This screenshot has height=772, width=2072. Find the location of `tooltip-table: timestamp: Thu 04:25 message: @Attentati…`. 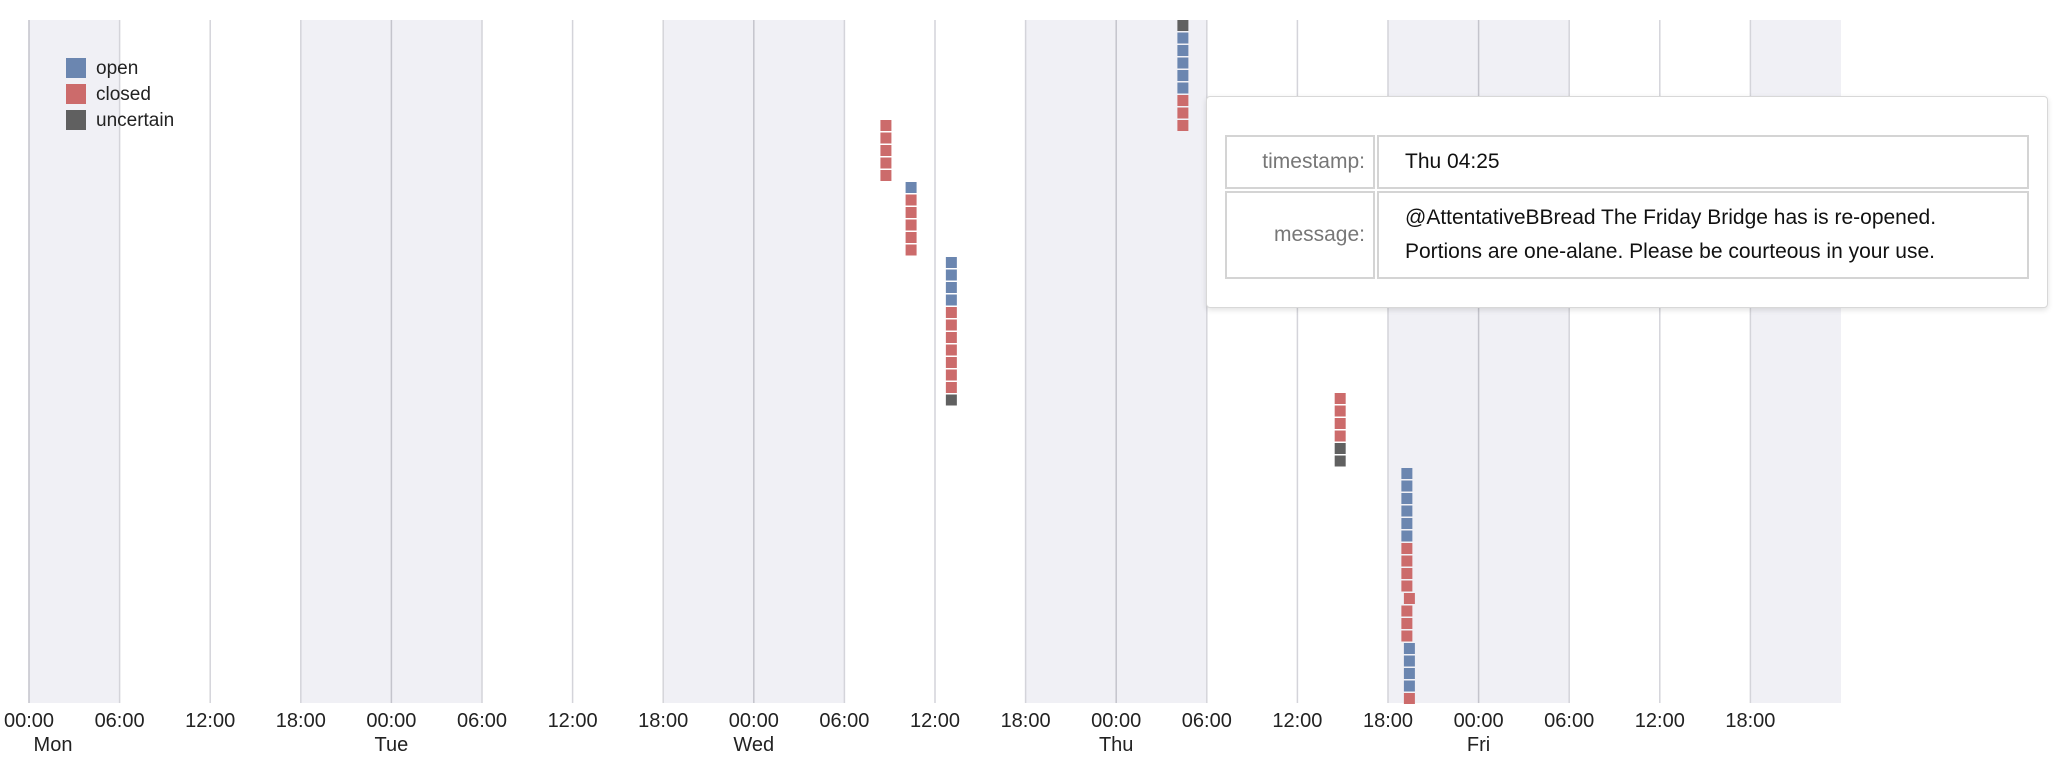

tooltip-table: timestamp: Thu 04:25 message: @Attentati… is located at coordinates (1627, 207).